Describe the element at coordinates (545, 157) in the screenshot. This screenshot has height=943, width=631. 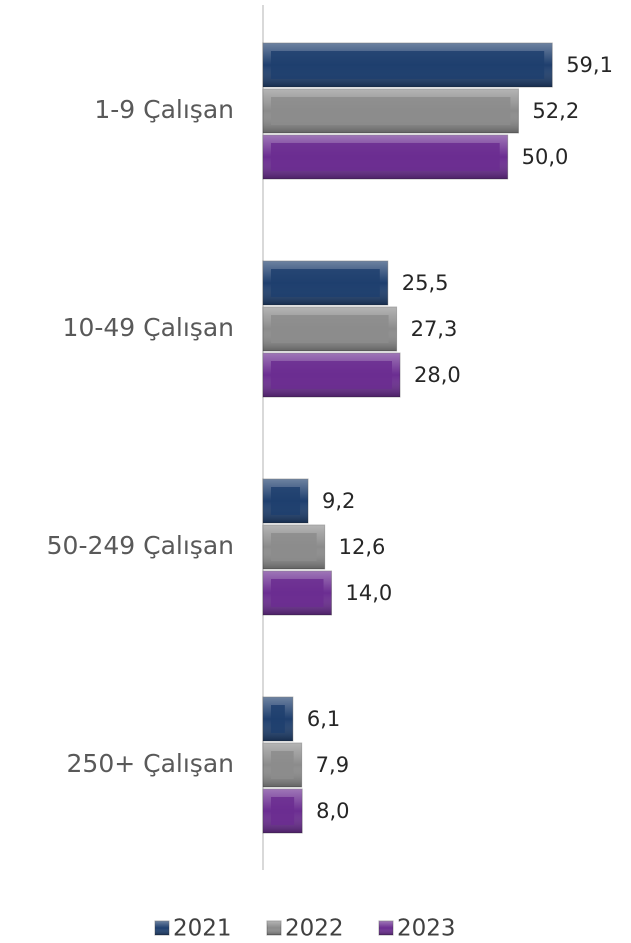
I see `value-label: 50,0` at that location.